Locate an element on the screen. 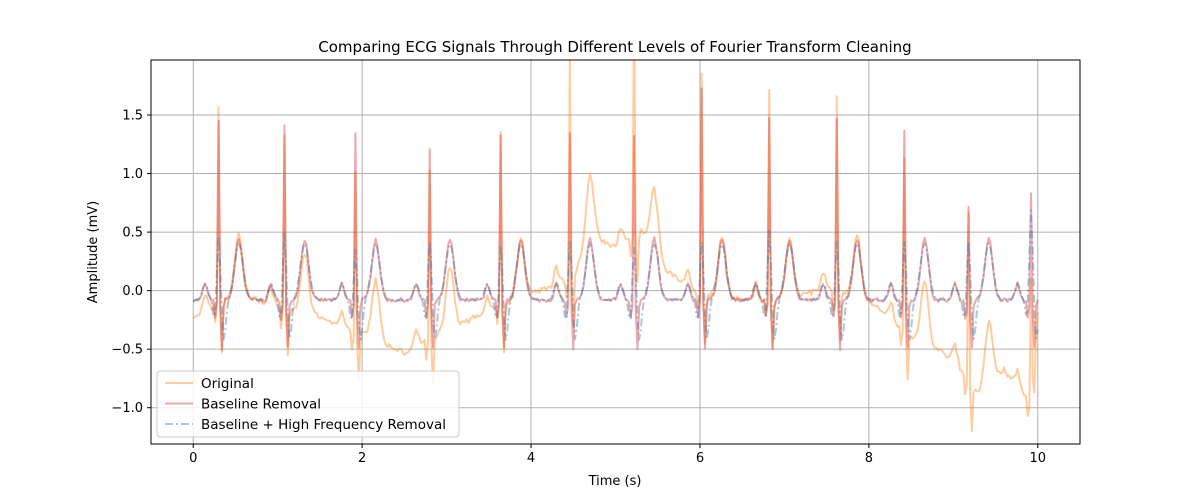  legend-label: Baseline Removal is located at coordinates (261, 405).